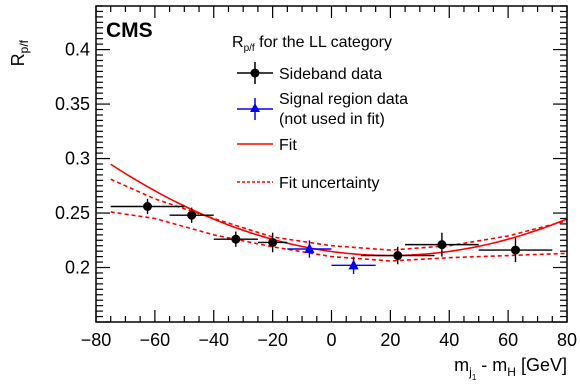  Describe the element at coordinates (272, 340) in the screenshot. I see `x-tick-label: −20` at that location.